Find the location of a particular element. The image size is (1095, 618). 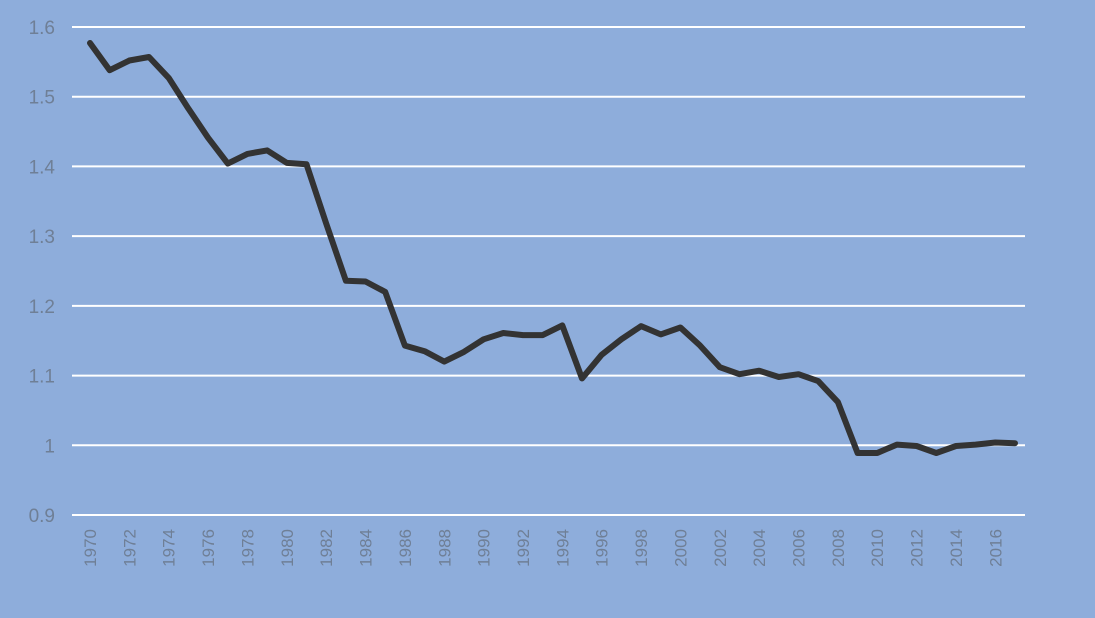

x-tick-label: 1982 is located at coordinates (326, 548).